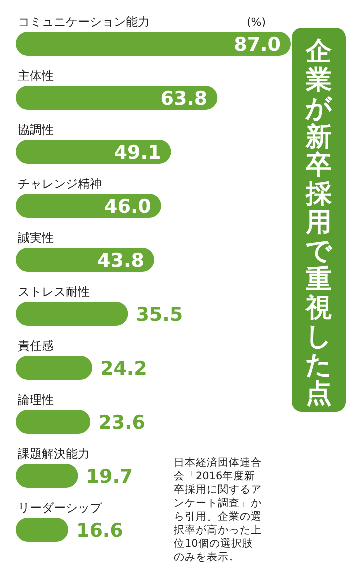 The width and height of the screenshot is (354, 574). I want to click on y-tick-label: ストレス耐性, so click(54, 292).